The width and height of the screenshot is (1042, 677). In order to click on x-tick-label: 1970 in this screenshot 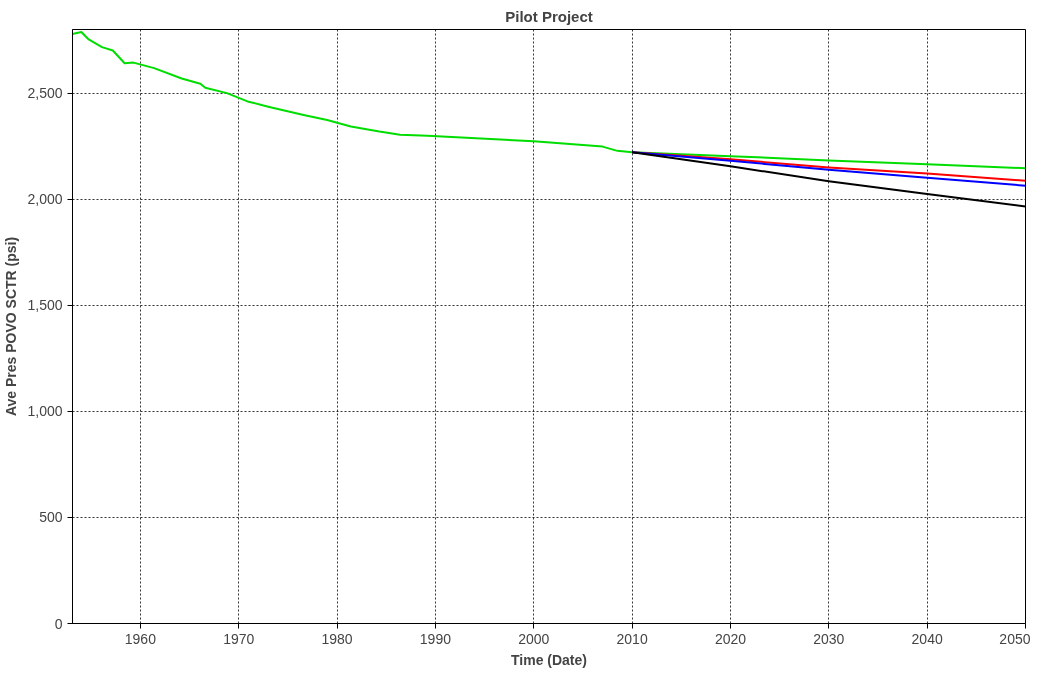, I will do `click(239, 638)`.